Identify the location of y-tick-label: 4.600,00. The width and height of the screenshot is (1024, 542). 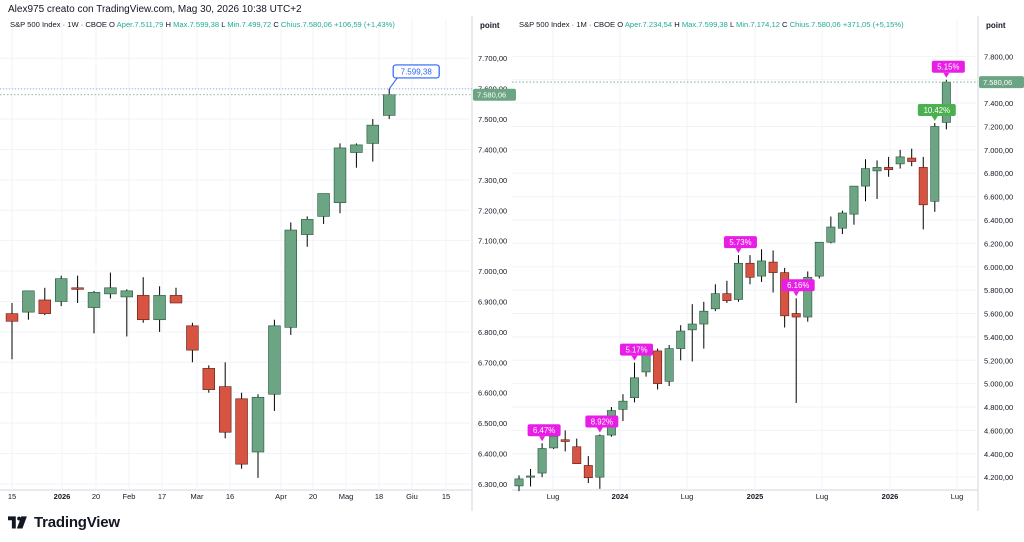
(998, 430).